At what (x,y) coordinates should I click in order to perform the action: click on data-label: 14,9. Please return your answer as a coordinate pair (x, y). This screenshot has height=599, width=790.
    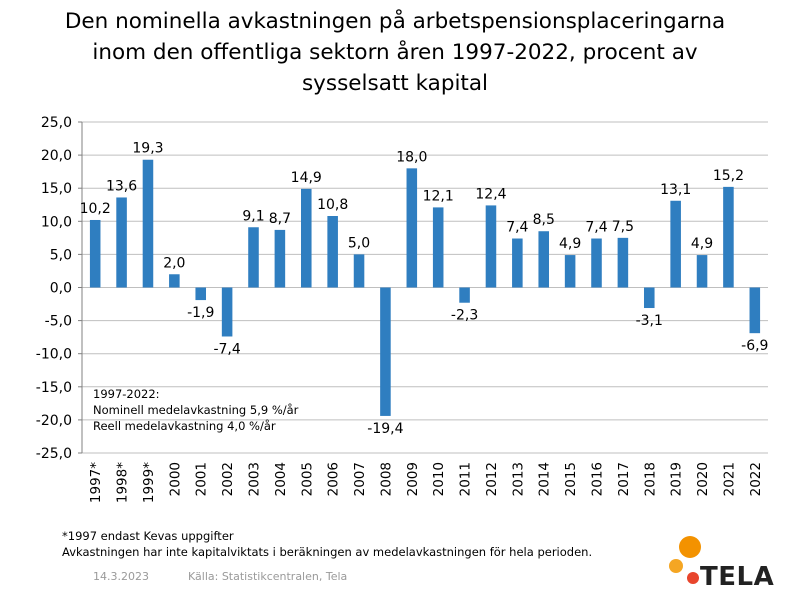
    Looking at the image, I should click on (306, 178).